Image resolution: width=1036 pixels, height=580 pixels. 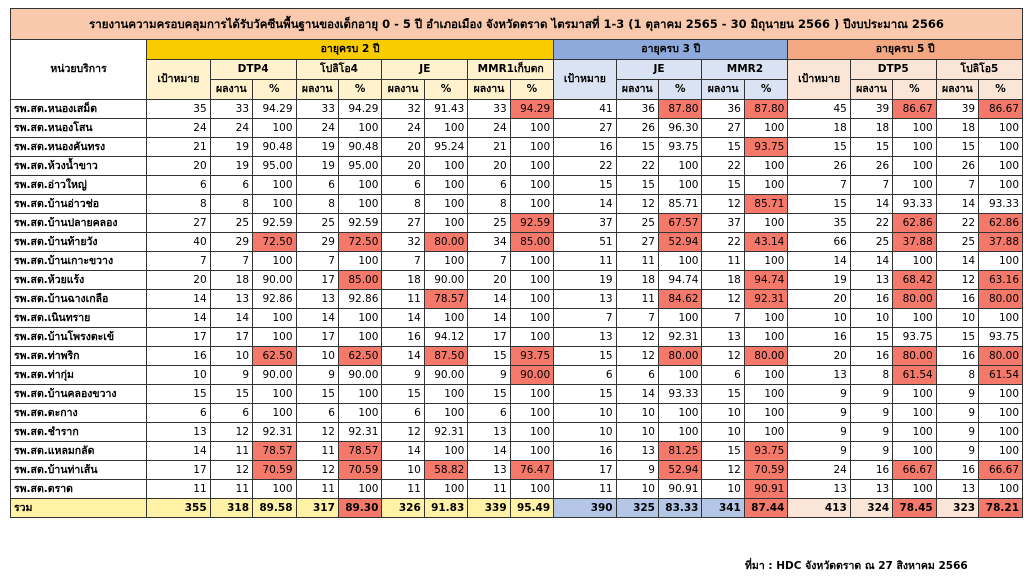 I want to click on cell-t5: 66, so click(x=819, y=242).